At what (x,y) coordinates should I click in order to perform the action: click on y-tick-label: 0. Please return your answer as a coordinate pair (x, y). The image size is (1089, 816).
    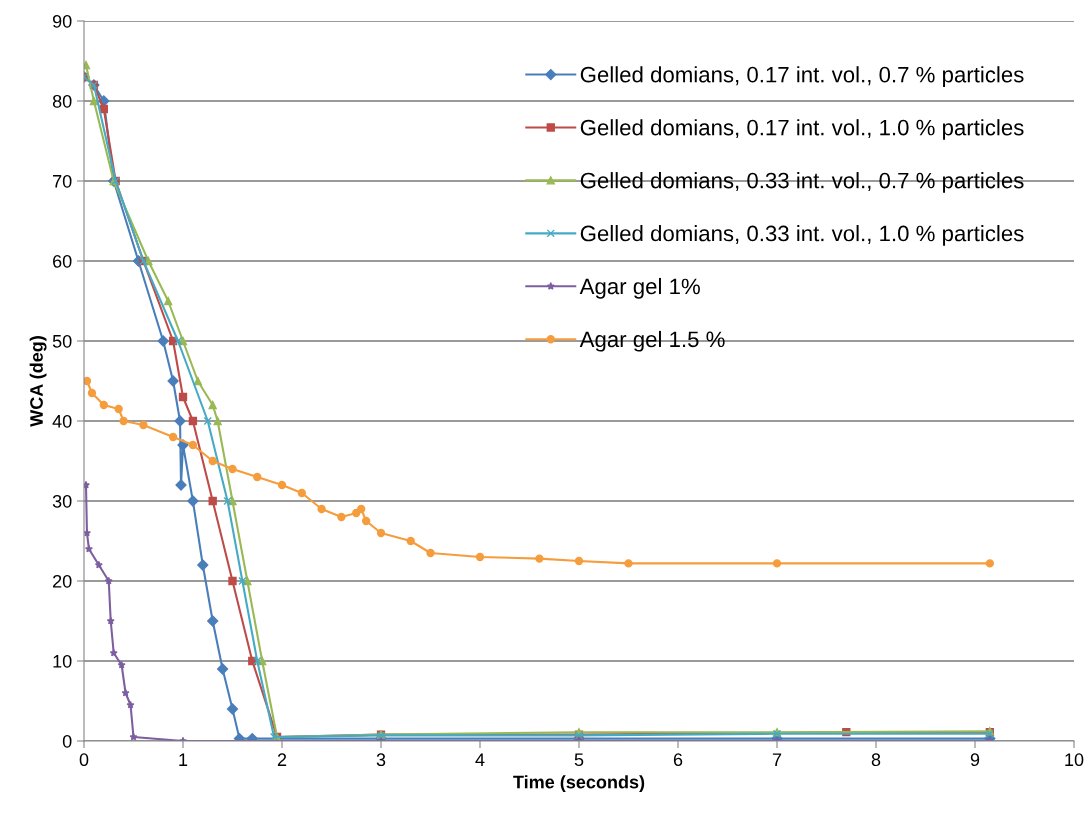
    Looking at the image, I should click on (67, 741).